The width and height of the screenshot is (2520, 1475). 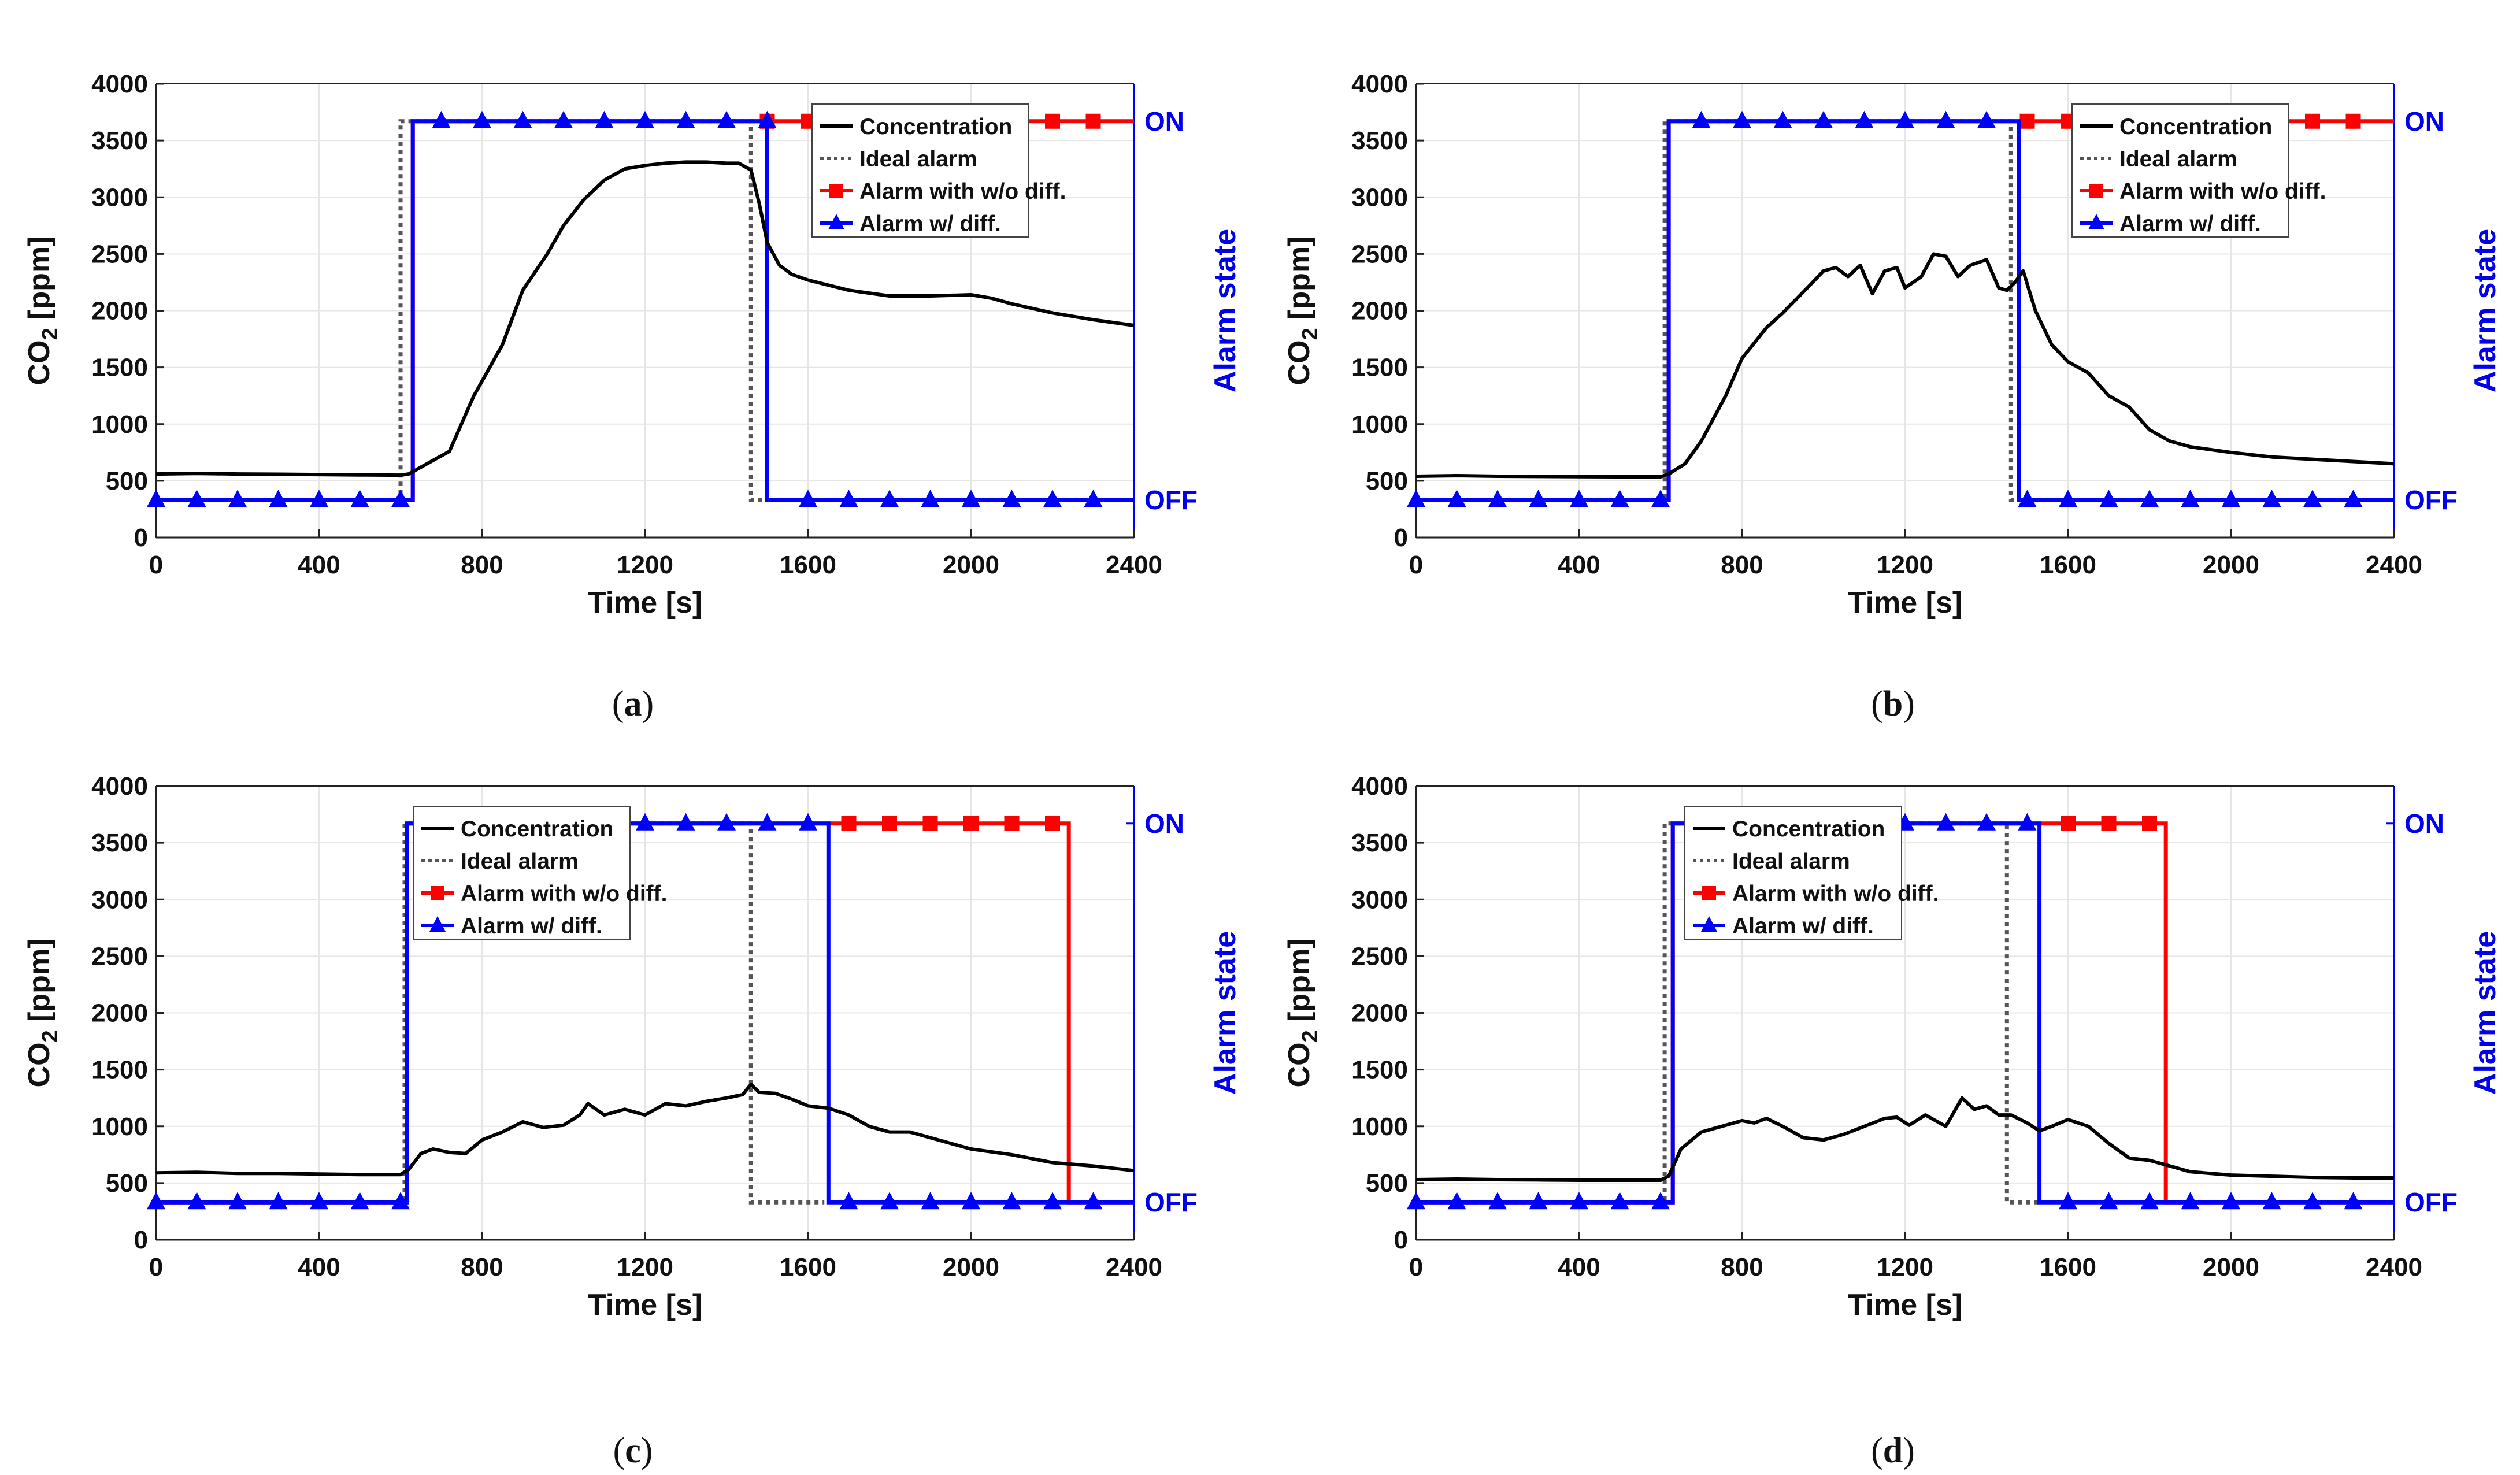 I want to click on series-ideal-alarm, so click(x=1717, y=310).